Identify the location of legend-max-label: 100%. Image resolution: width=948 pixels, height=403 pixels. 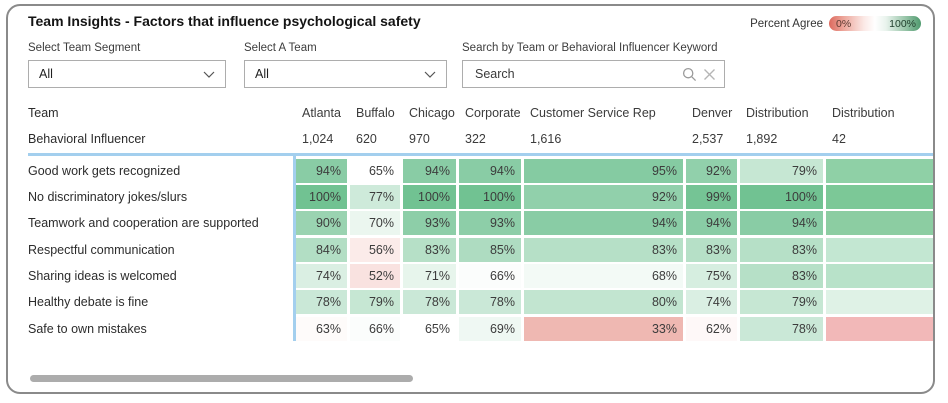
(902, 23).